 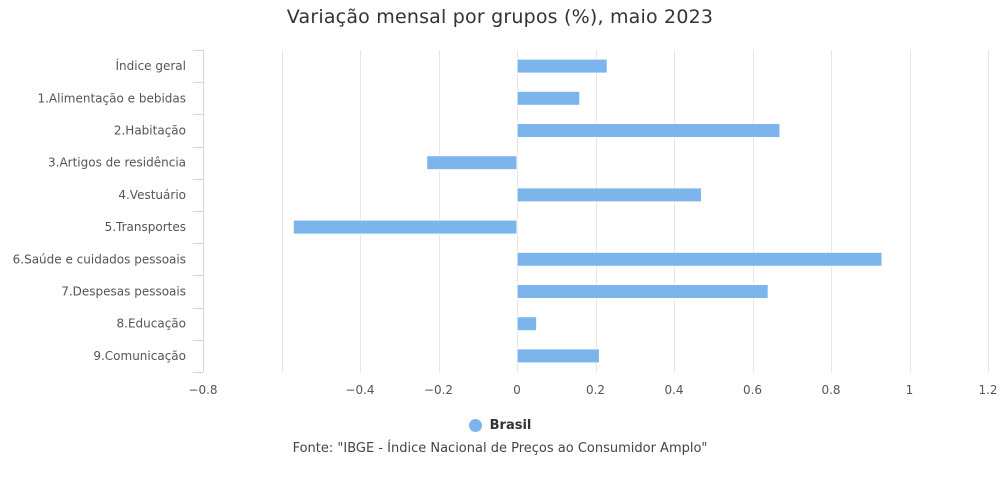 I want to click on category-label: 6.Saúde e cuidados pessoais, so click(x=99, y=259).